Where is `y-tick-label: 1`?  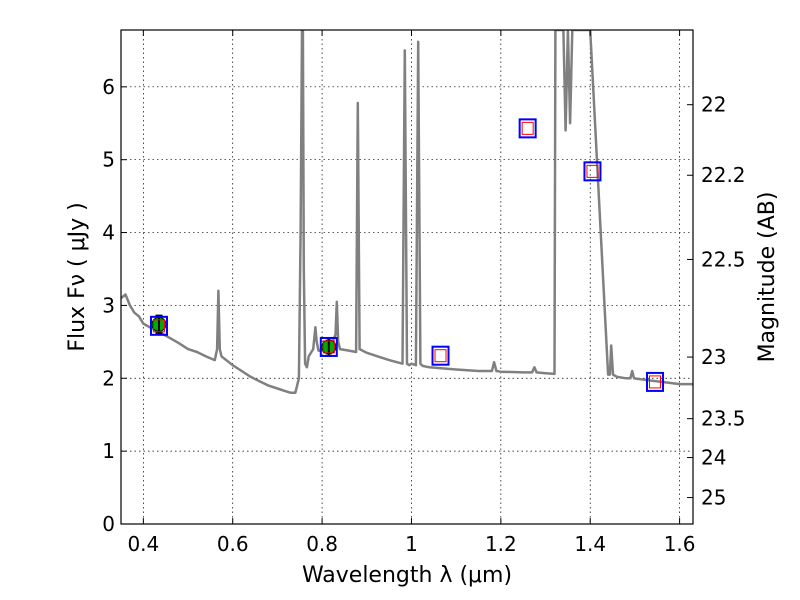 y-tick-label: 1 is located at coordinates (108, 451).